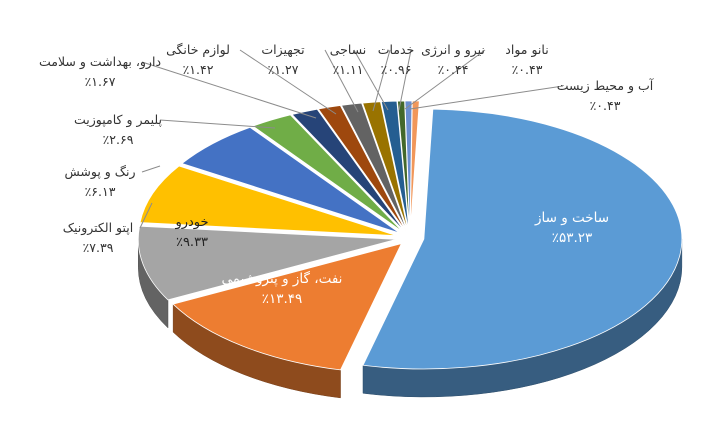 This screenshot has width=716, height=443. I want to click on slice-value-11: ٪۰.۴۴, so click(453, 69).